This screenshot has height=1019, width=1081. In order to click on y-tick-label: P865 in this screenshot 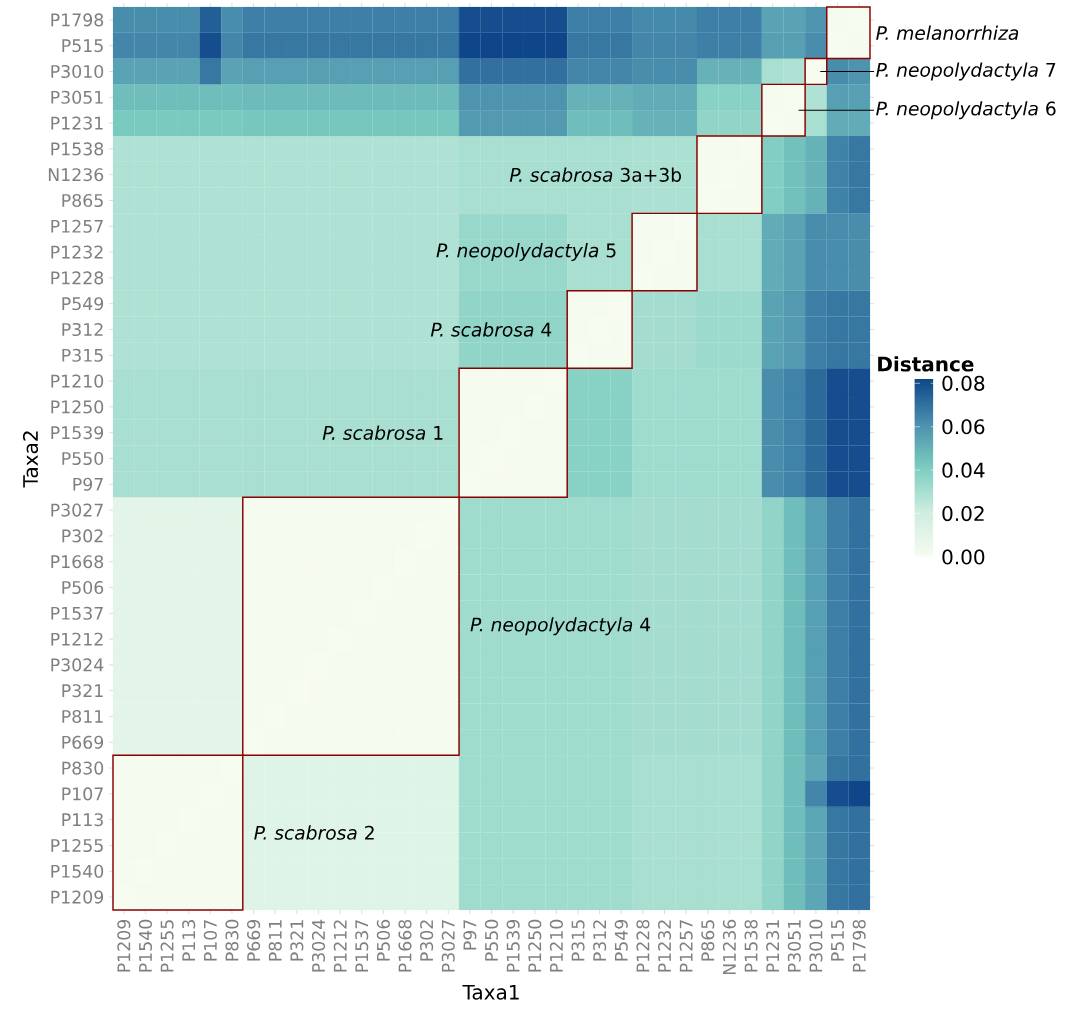, I will do `click(82, 200)`.